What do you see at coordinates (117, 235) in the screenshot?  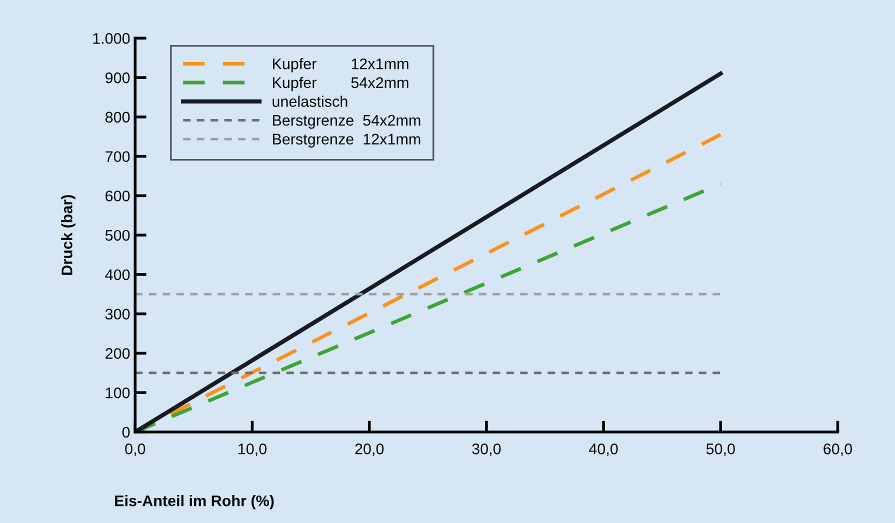 I see `y-tick-label: 500` at bounding box center [117, 235].